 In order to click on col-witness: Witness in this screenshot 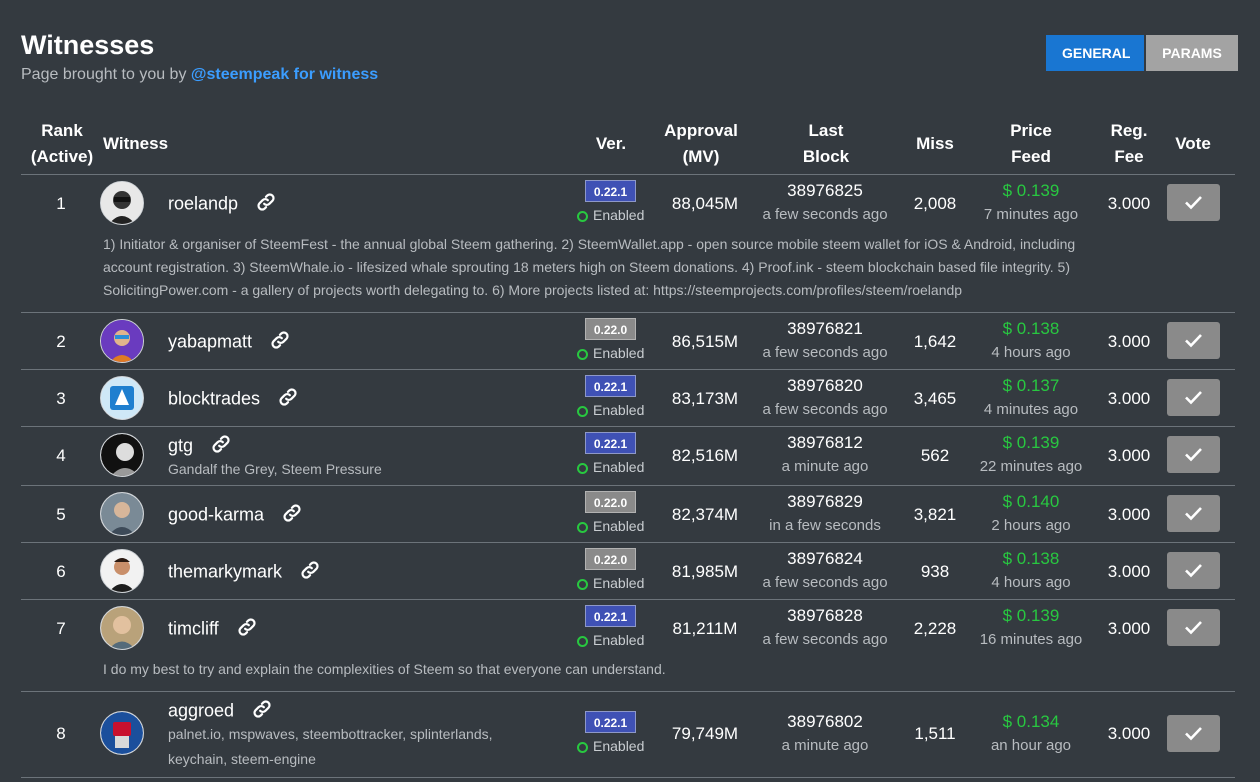, I will do `click(136, 143)`.